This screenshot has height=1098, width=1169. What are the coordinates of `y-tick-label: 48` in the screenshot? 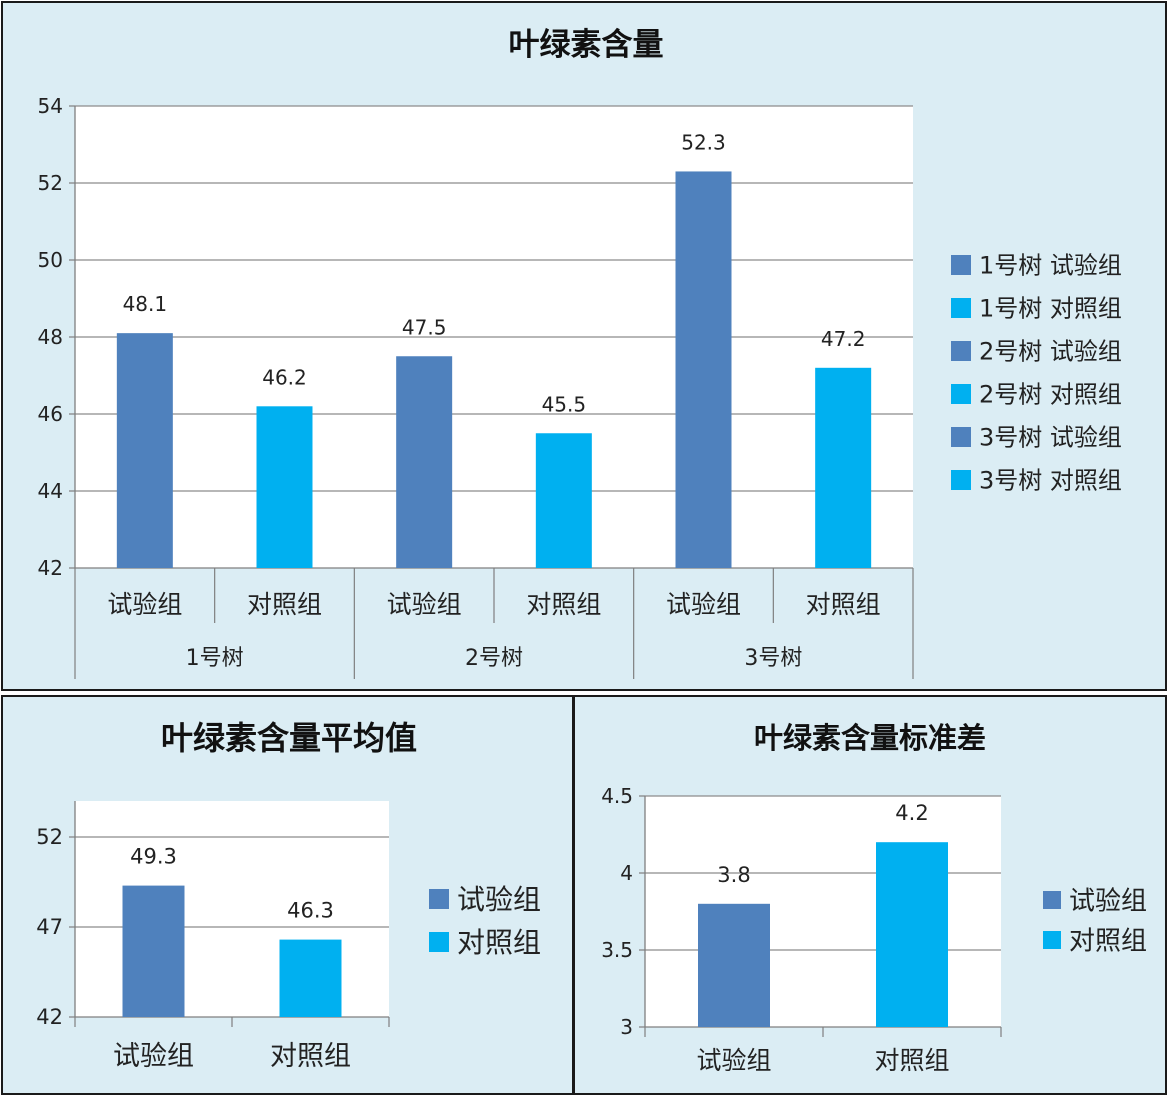 It's located at (50, 337).